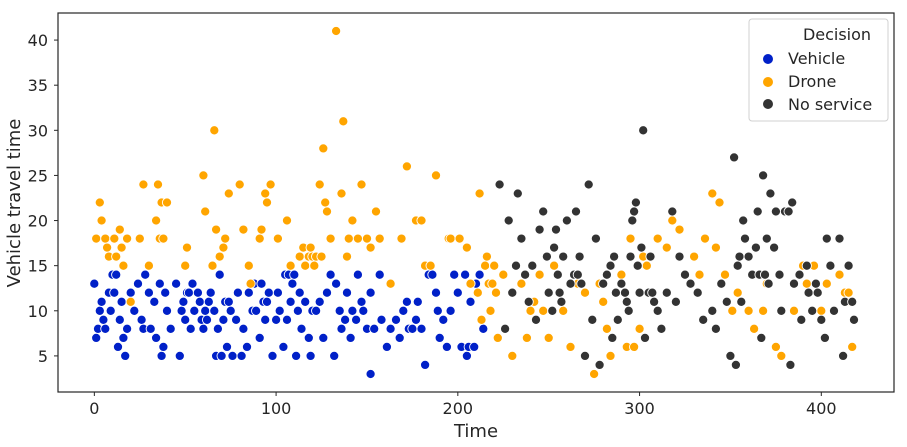 The height and width of the screenshot is (447, 907). What do you see at coordinates (14, 203) in the screenshot?
I see `y-axis-label: Vehicle travel time` at bounding box center [14, 203].